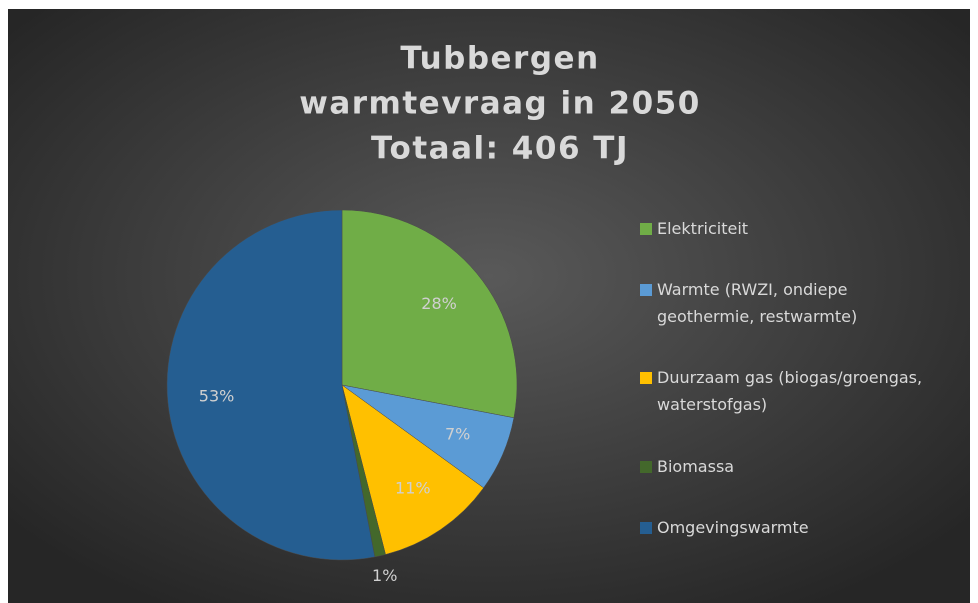 The height and width of the screenshot is (603, 978). I want to click on legend-item: Biomassa, so click(782, 466).